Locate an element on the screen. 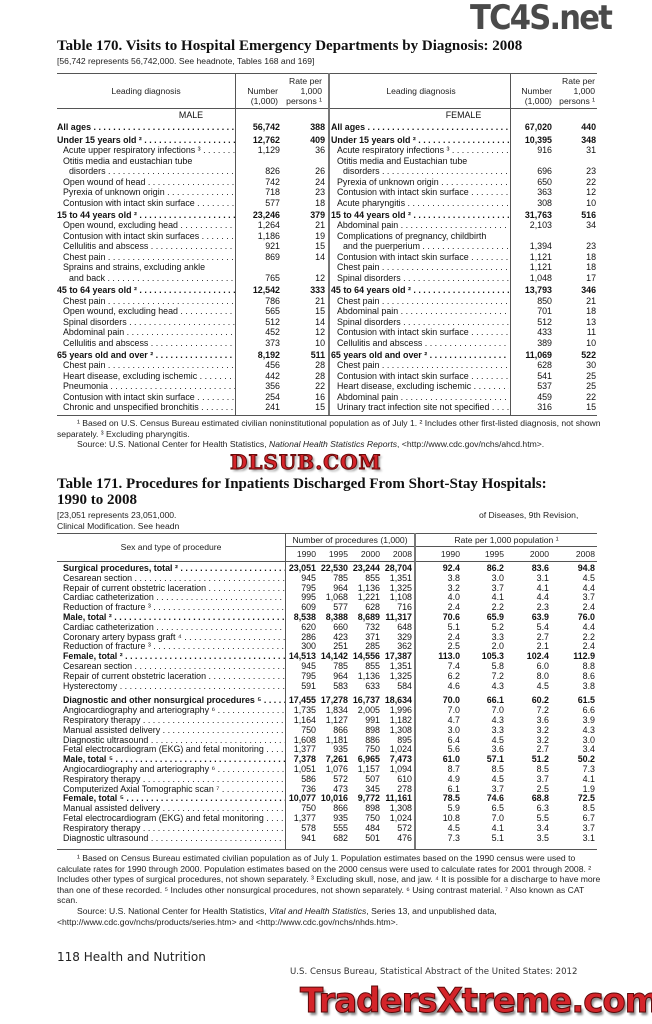 This screenshot has width=652, height=1024. table-row: 65 years old and over ² 8,192 511 is located at coordinates (191, 354).